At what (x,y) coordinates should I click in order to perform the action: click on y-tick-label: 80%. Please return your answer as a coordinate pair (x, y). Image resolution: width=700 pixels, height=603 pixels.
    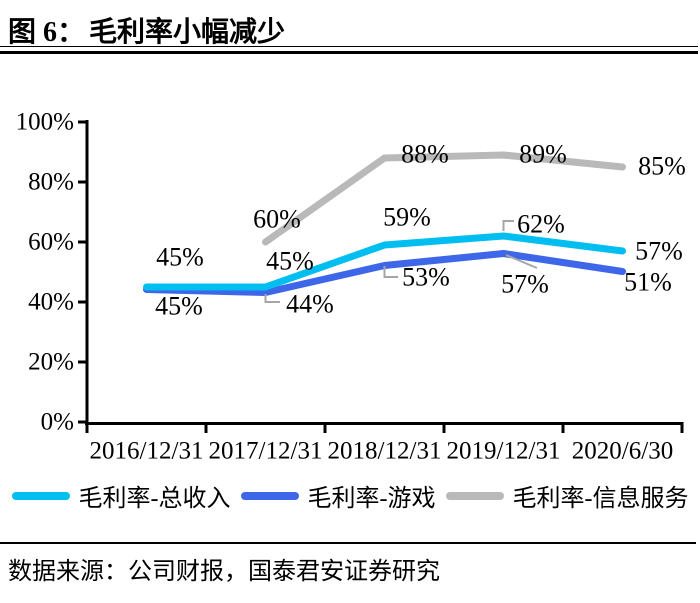
    Looking at the image, I should click on (51, 182).